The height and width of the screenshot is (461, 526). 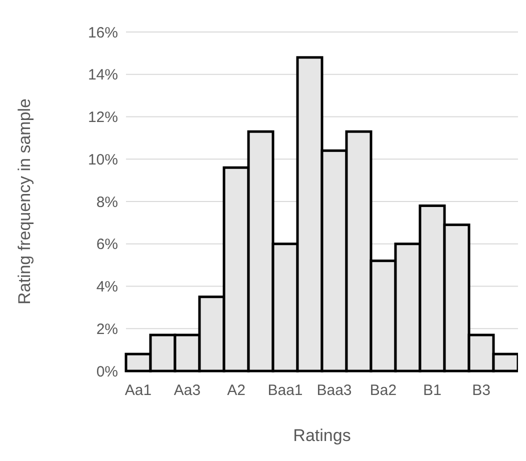 I want to click on y-tick-label: 0%, so click(x=107, y=371).